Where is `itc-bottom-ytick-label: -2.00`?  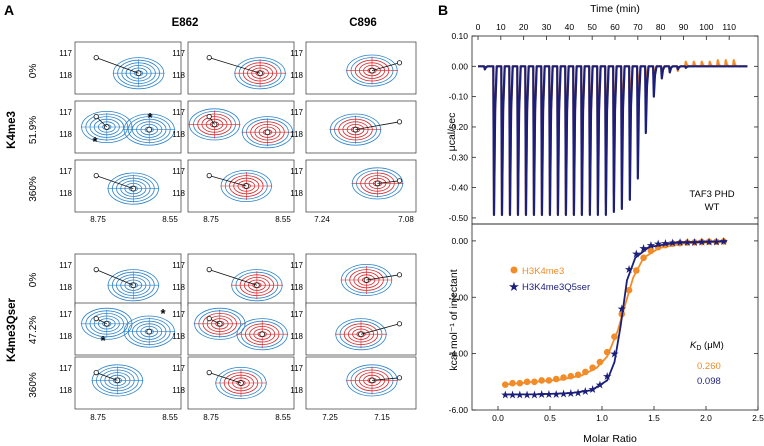
itc-bottom-ytick-label: -2.00 is located at coordinates (459, 297).